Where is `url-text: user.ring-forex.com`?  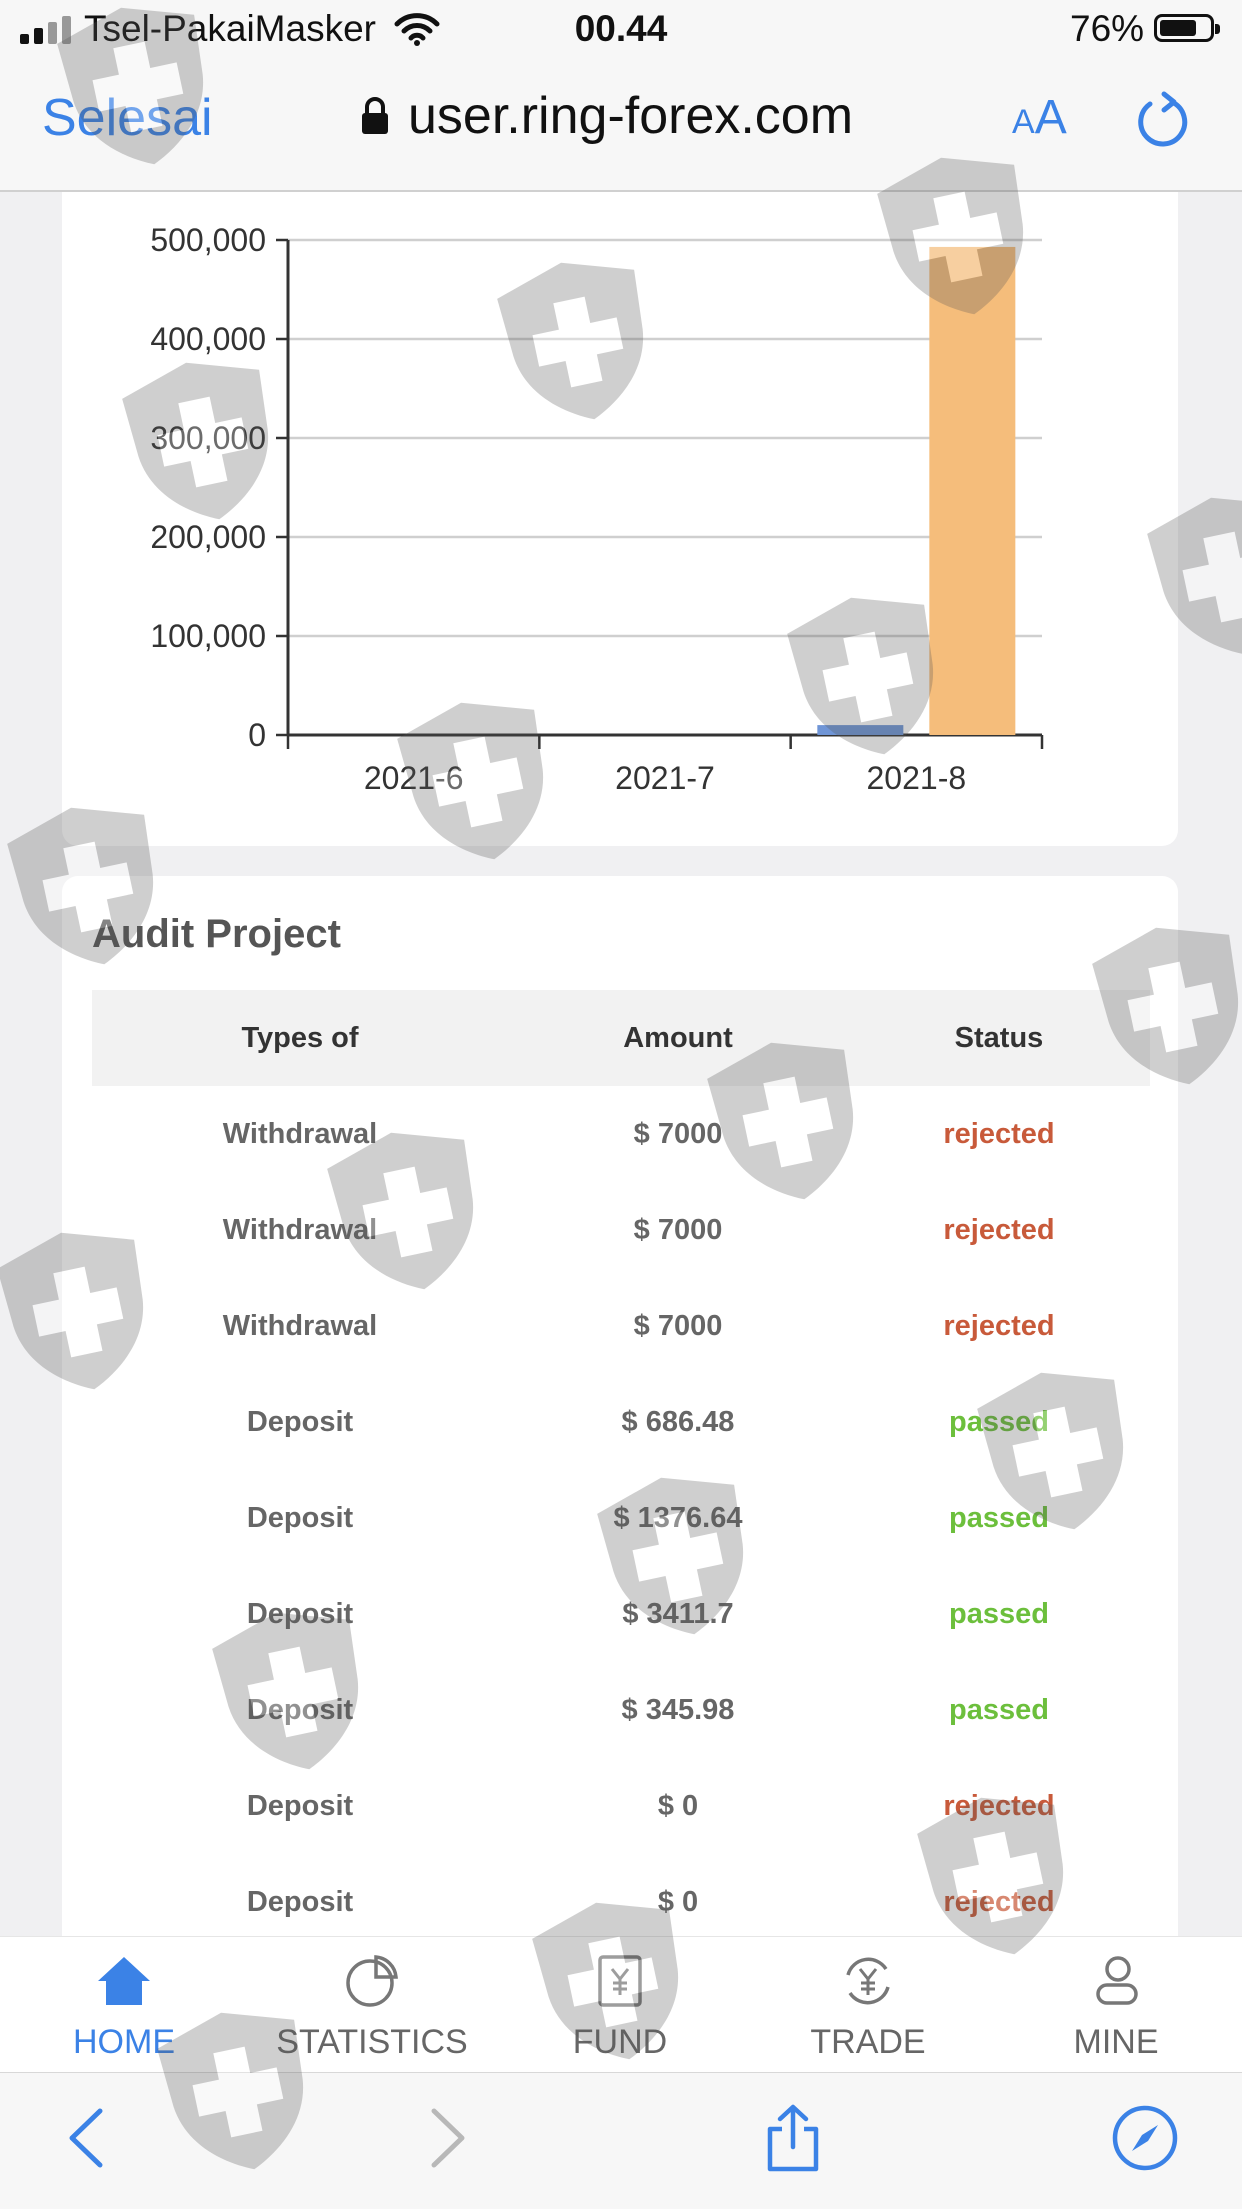 url-text: user.ring-forex.com is located at coordinates (631, 116).